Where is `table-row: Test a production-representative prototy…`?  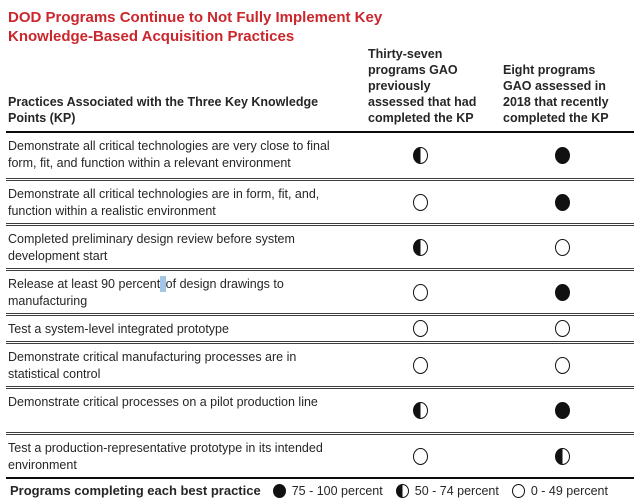 table-row: Test a production-representative prototy… is located at coordinates (320, 454).